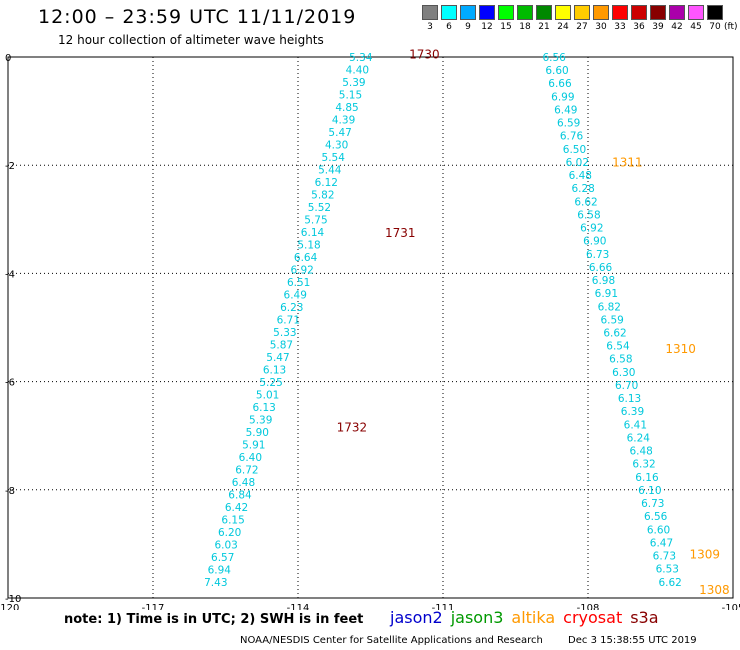 This screenshot has width=740, height=650. Describe the element at coordinates (562, 97) in the screenshot. I see `wave-height-label: 6.99` at that location.